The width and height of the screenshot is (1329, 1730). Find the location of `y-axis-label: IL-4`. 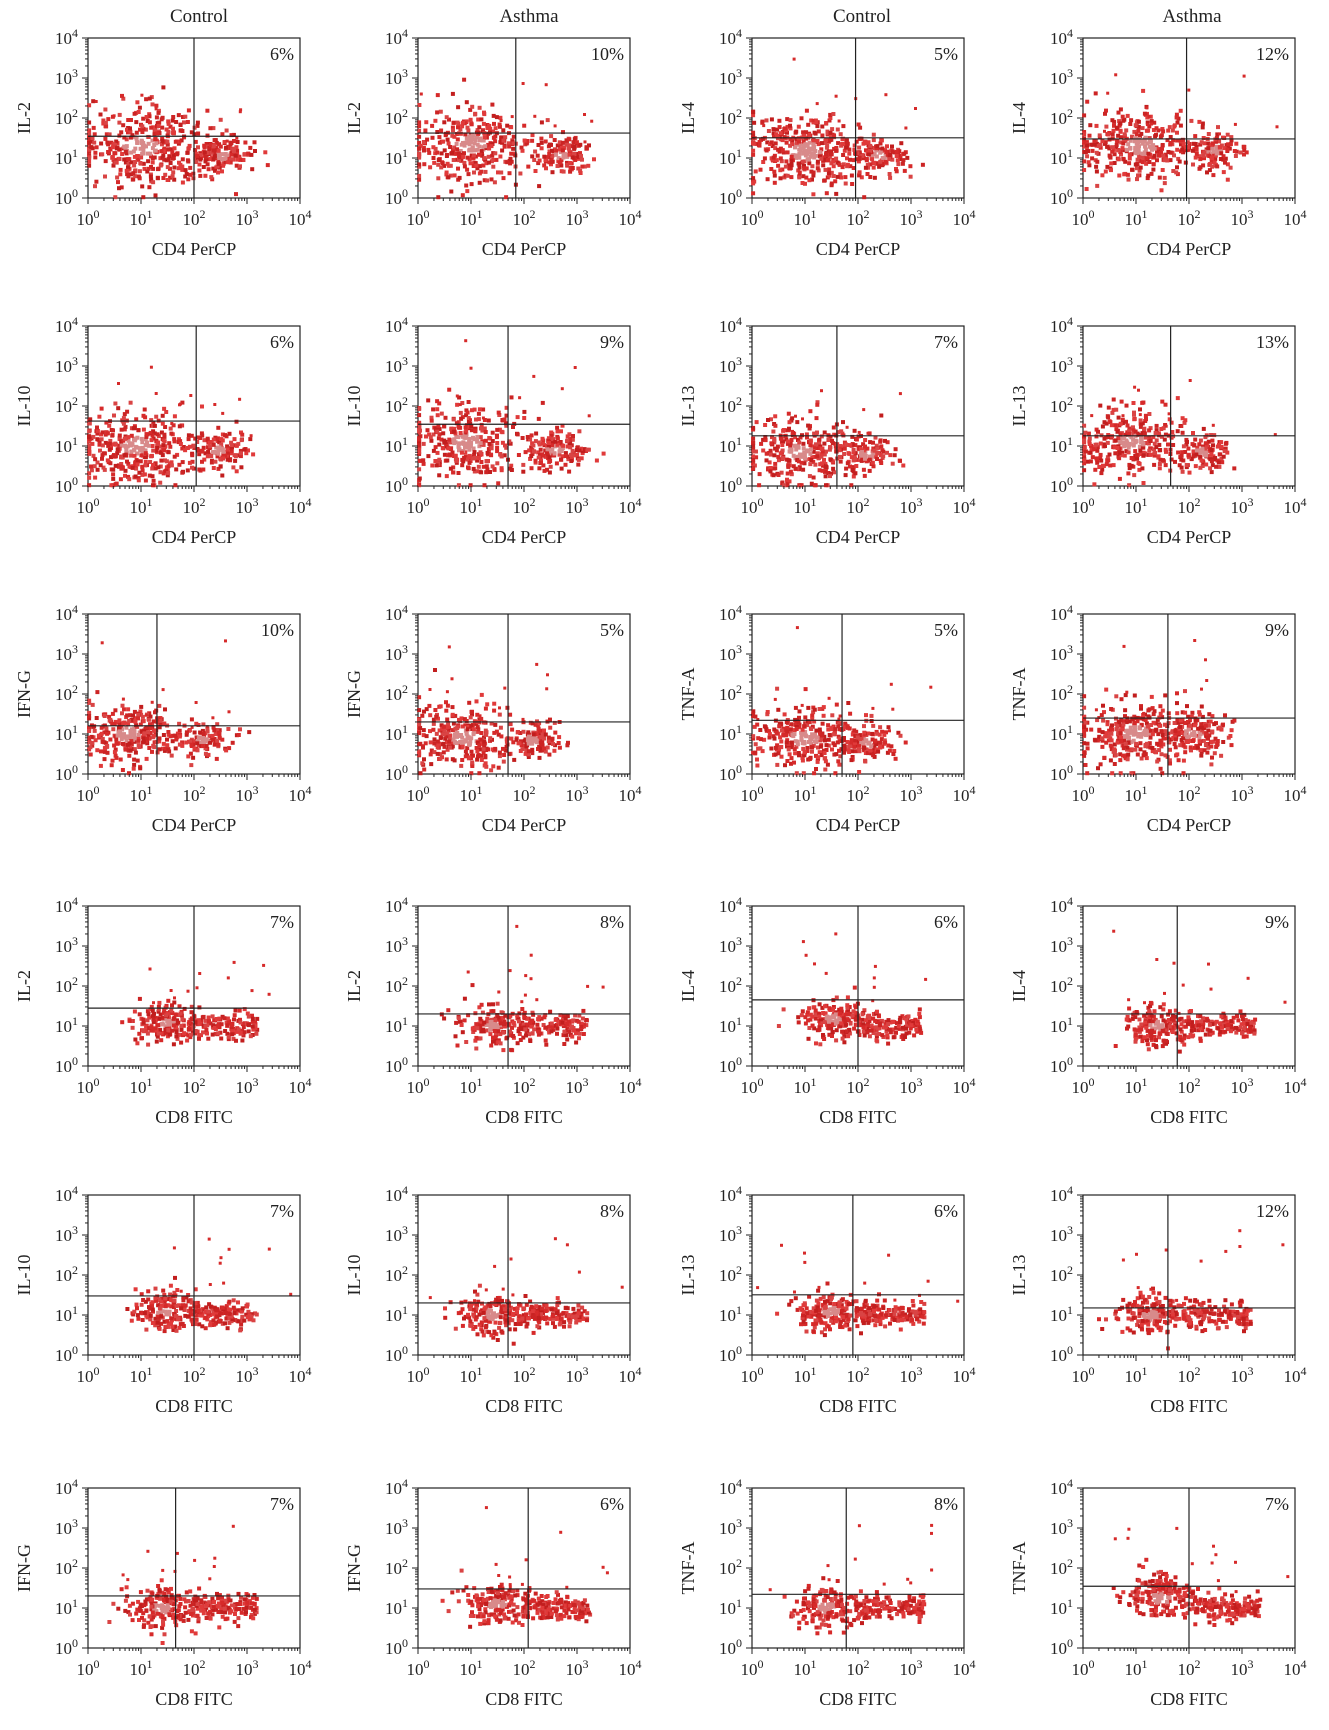

y-axis-label: IL-4 is located at coordinates (1019, 118).